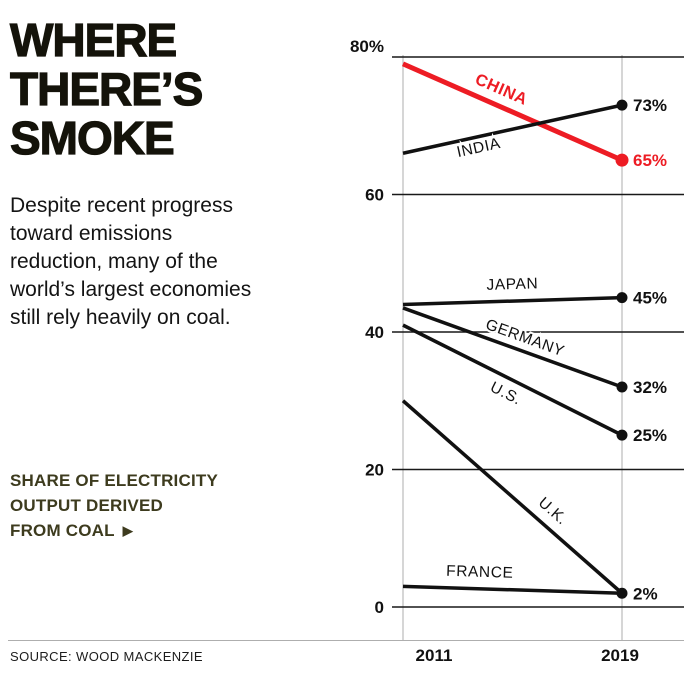  Describe the element at coordinates (62, 530) in the screenshot. I see `kicker-line-3-text: FROM COAL` at that location.